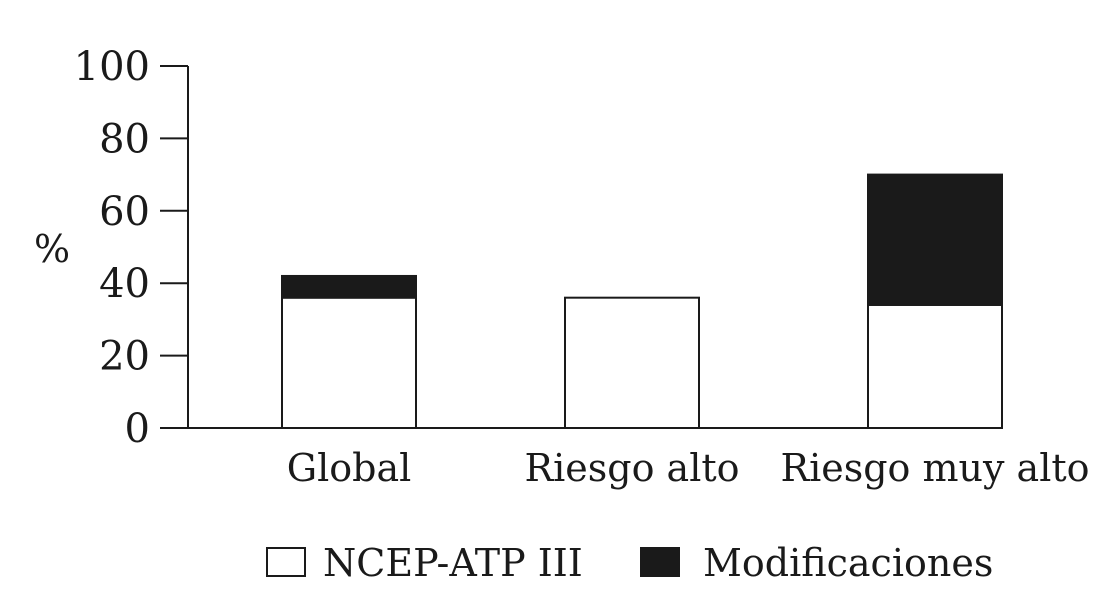 The height and width of the screenshot is (592, 1104). Describe the element at coordinates (137, 429) in the screenshot. I see `y-tick-label: 0` at that location.